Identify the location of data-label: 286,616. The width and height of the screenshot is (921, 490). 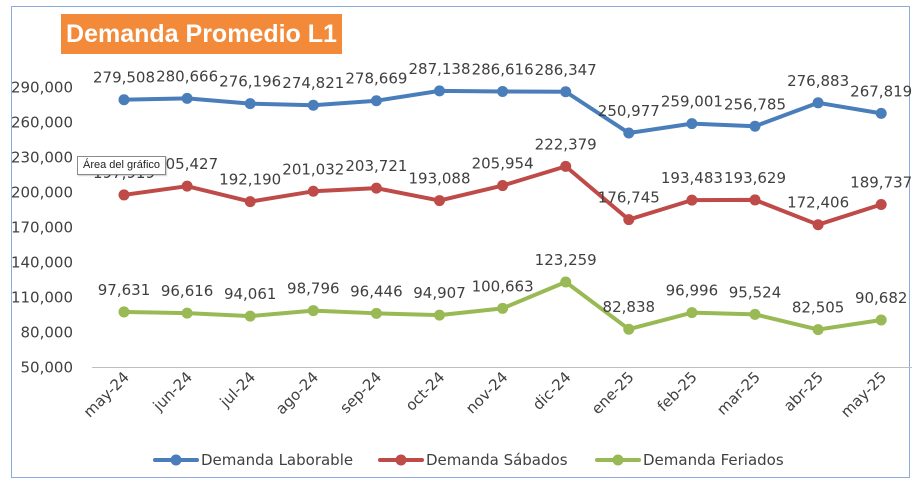
(503, 69).